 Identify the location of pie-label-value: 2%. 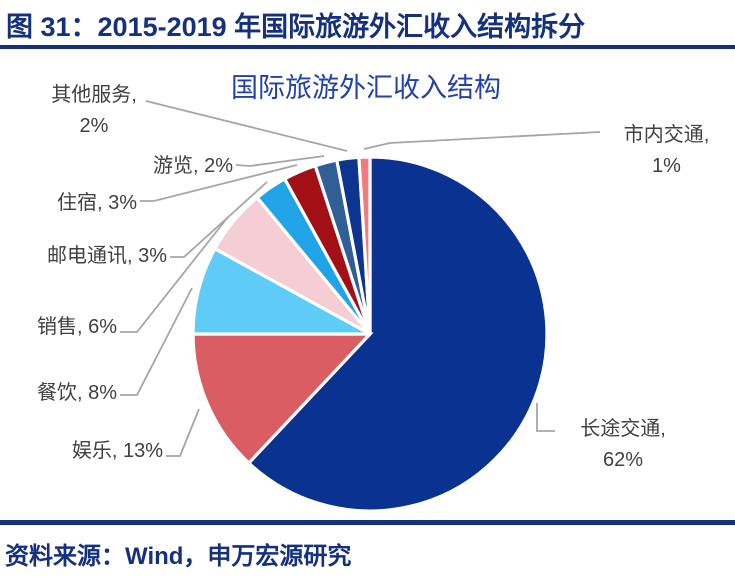
(94, 126).